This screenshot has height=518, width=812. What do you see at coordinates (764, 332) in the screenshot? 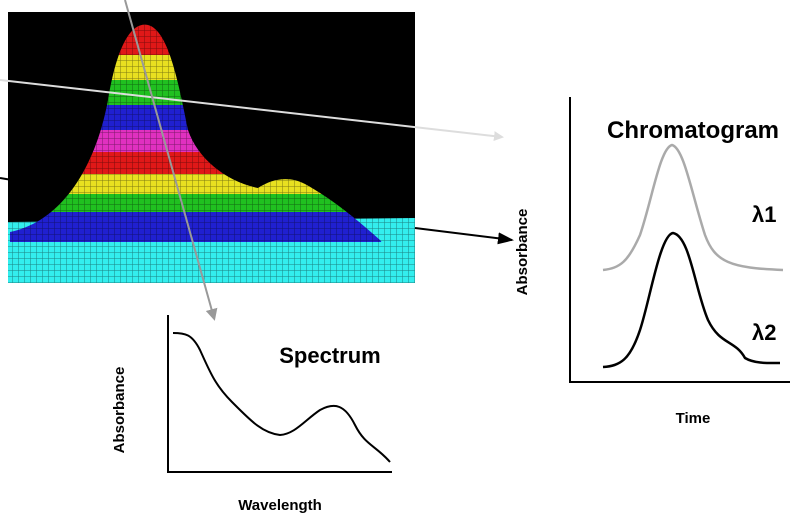
I see `trace-label: λ2` at bounding box center [764, 332].